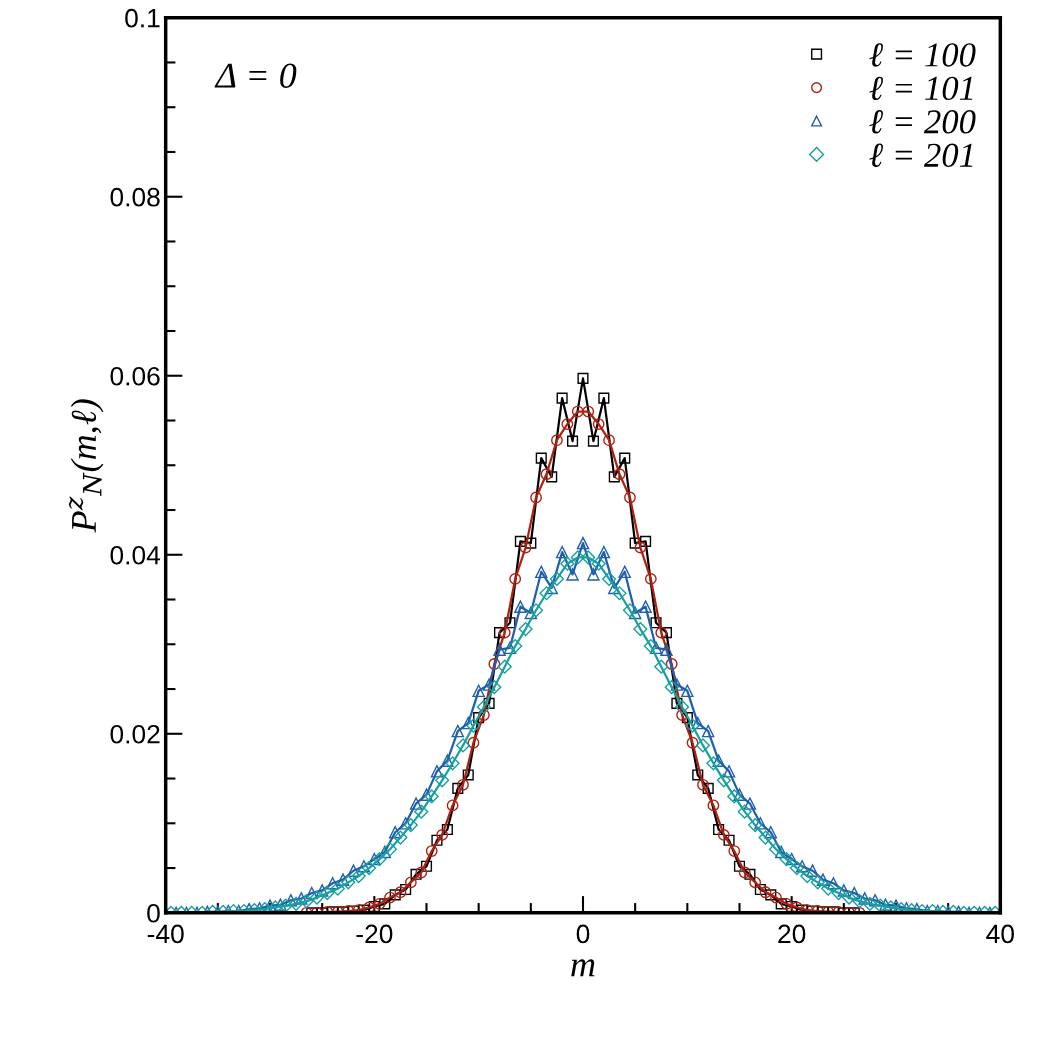 The image size is (1042, 1042). Describe the element at coordinates (583, 968) in the screenshot. I see `x-axis-title: m` at that location.